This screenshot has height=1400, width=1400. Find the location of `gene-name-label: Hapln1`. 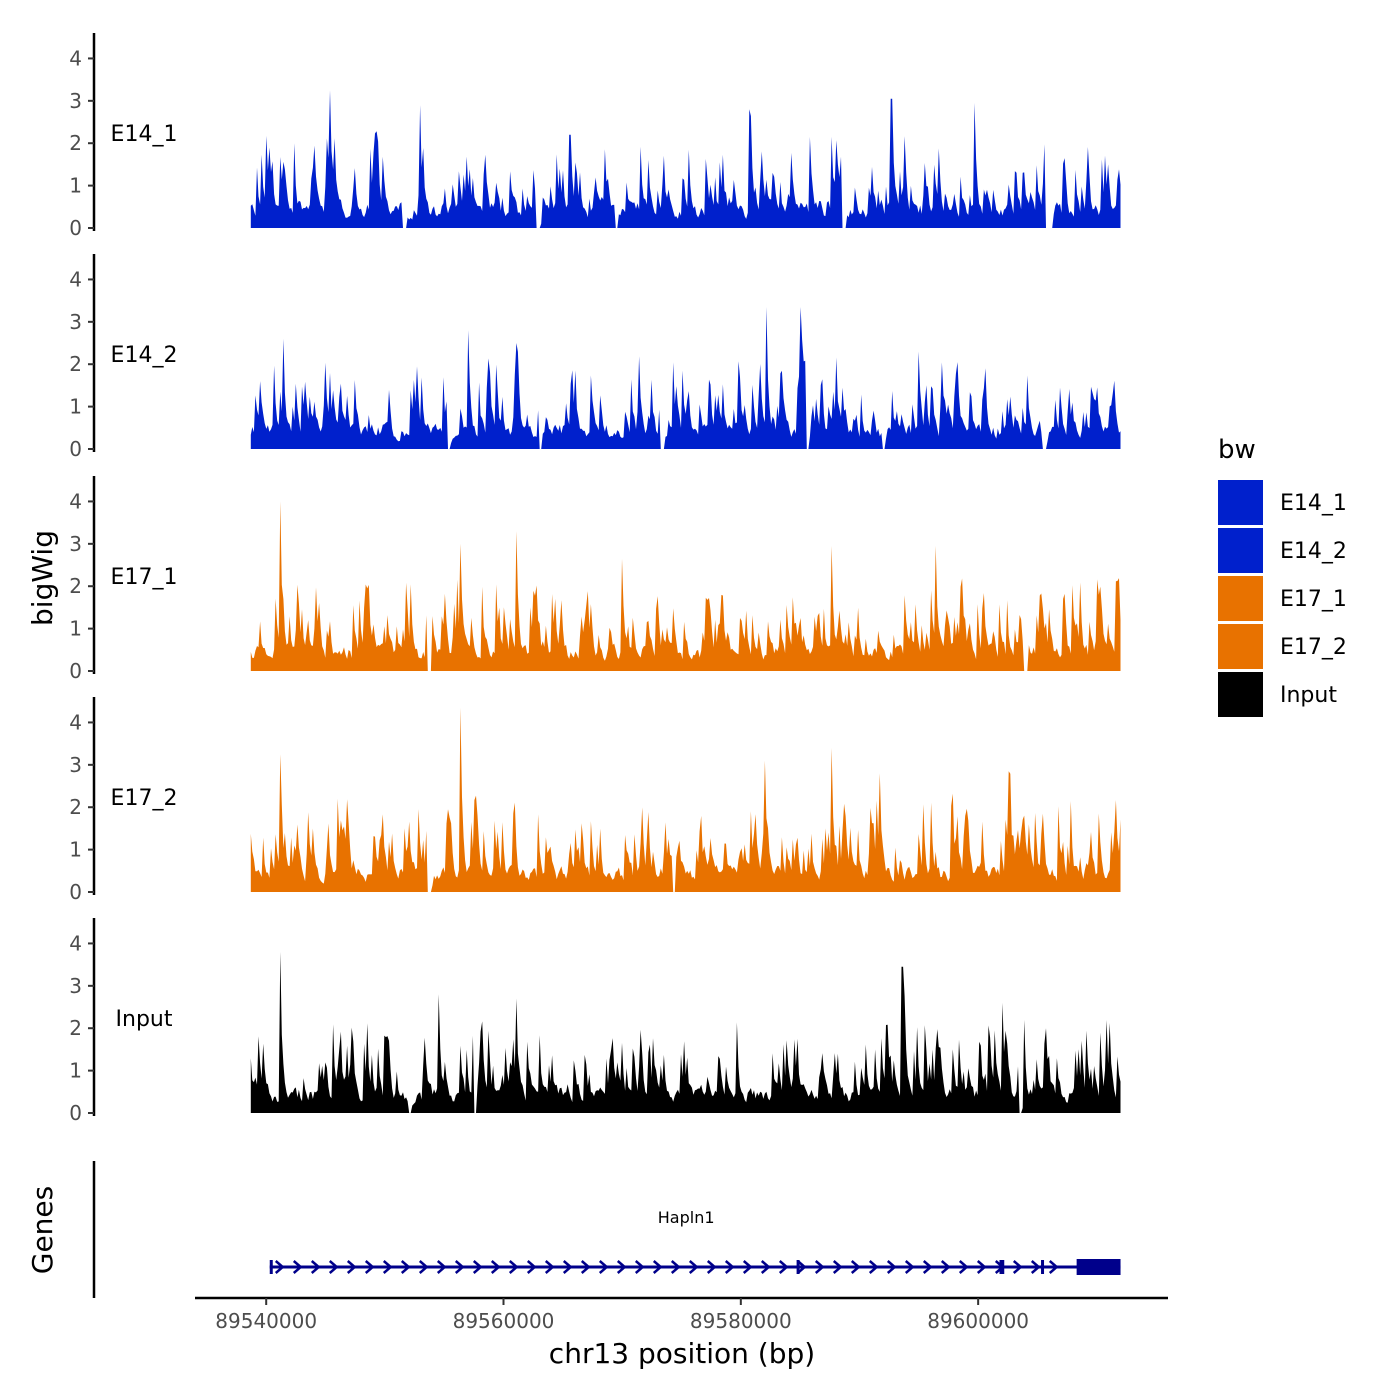

gene-name-label: Hapln1 is located at coordinates (686, 1217).